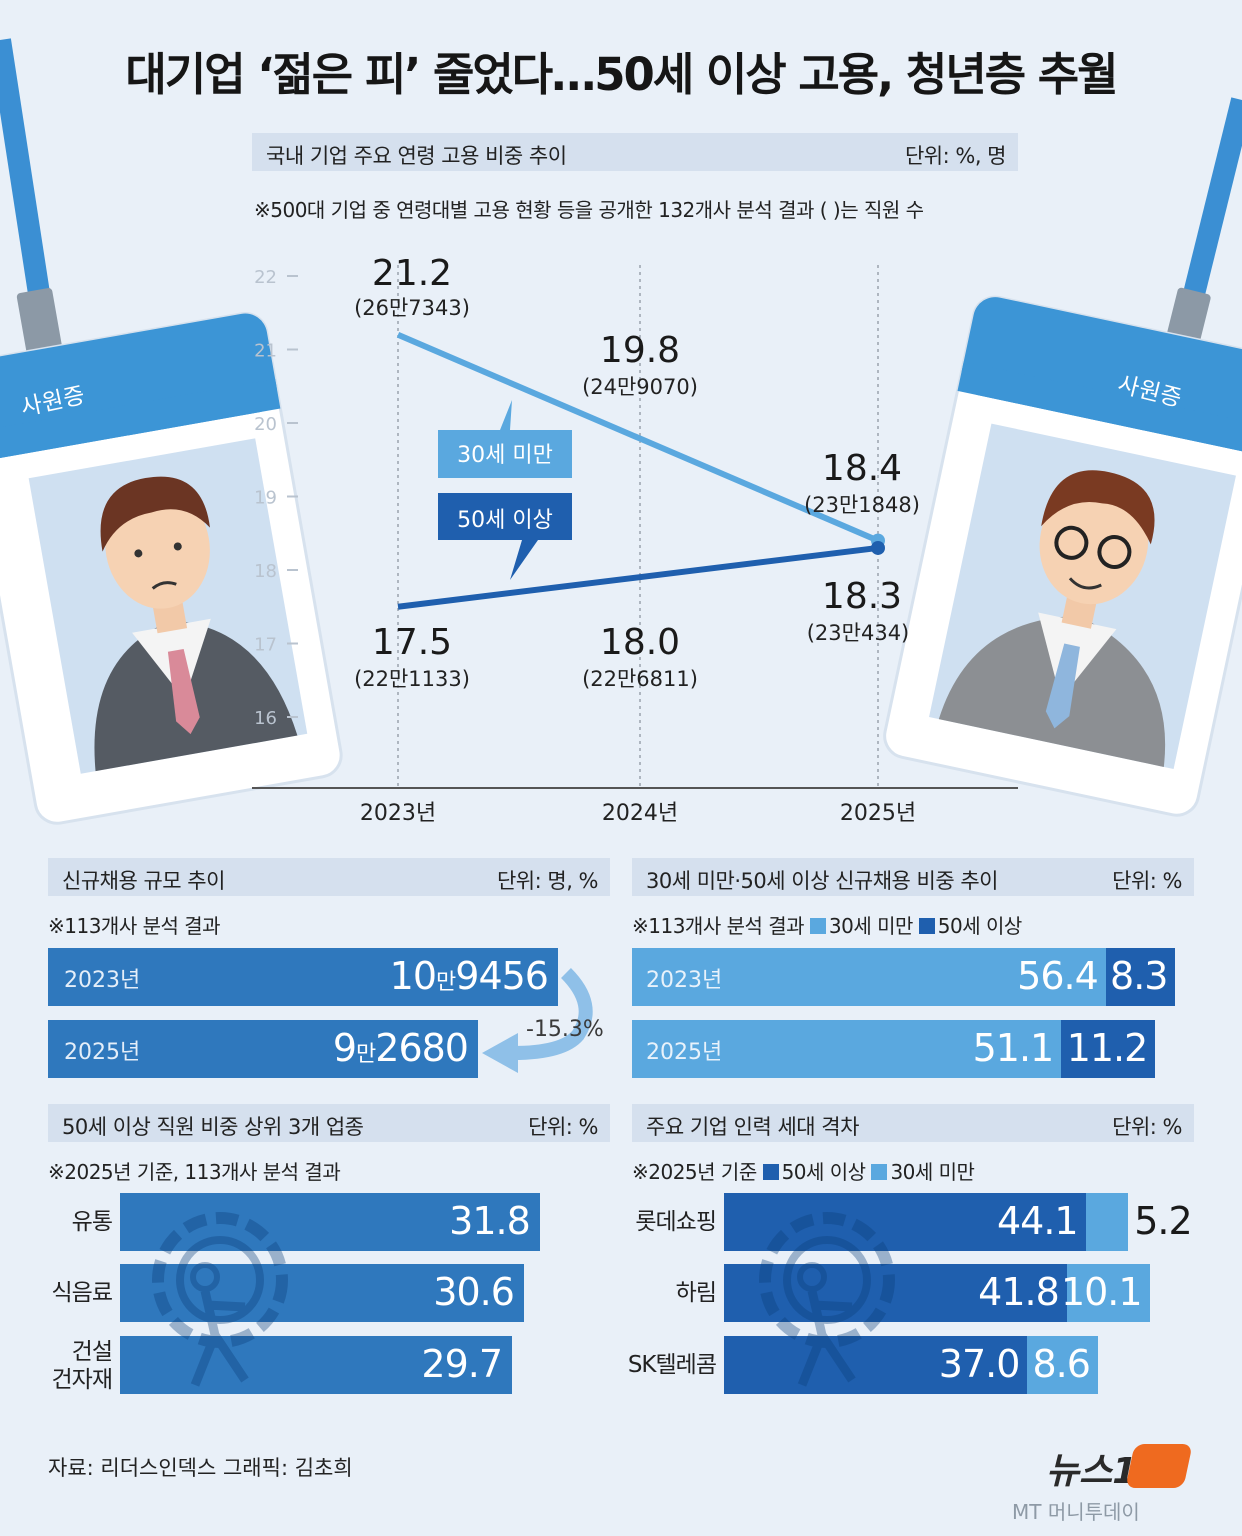  What do you see at coordinates (265, 571) in the screenshot?
I see `y-tick-label: 18` at bounding box center [265, 571].